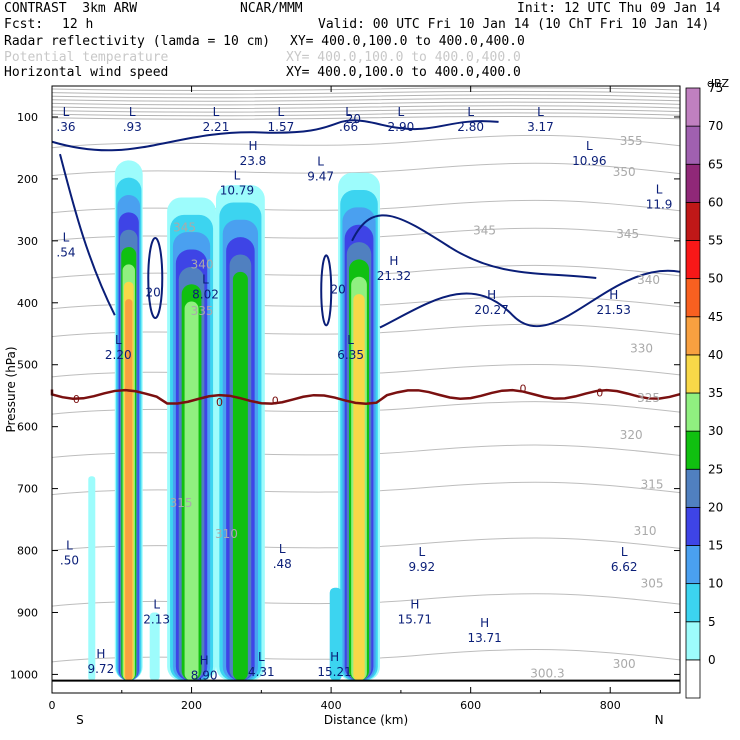 The width and height of the screenshot is (740, 740). What do you see at coordinates (100, 669) in the screenshot?
I see `wind-extreme-value: 9.72` at bounding box center [100, 669].